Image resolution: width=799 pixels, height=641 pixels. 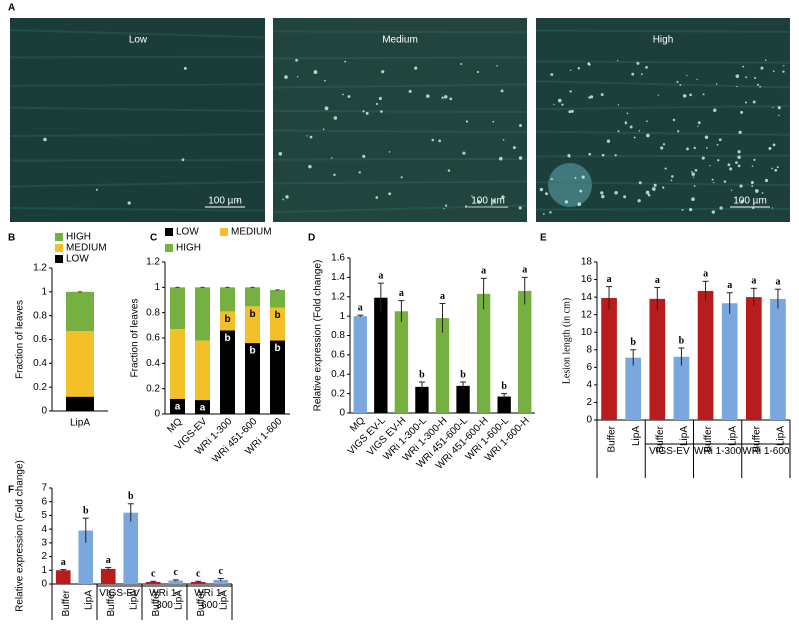 What do you see at coordinates (157, 287) in the screenshot?
I see `y-tick-label: 1` at bounding box center [157, 287].